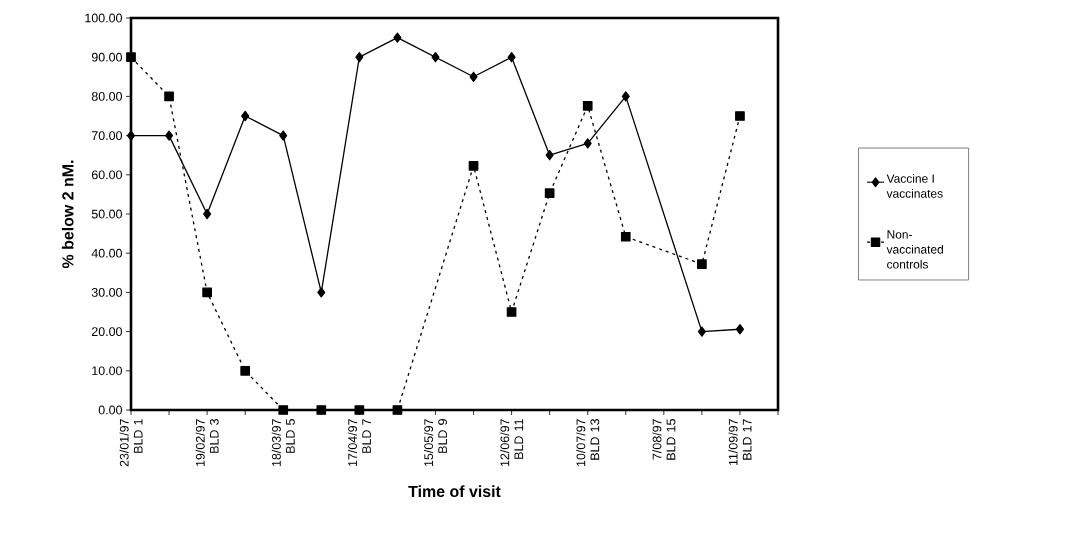 The height and width of the screenshot is (553, 1083). I want to click on x-tick-label: 7/08/97 BLD 15, so click(664, 439).